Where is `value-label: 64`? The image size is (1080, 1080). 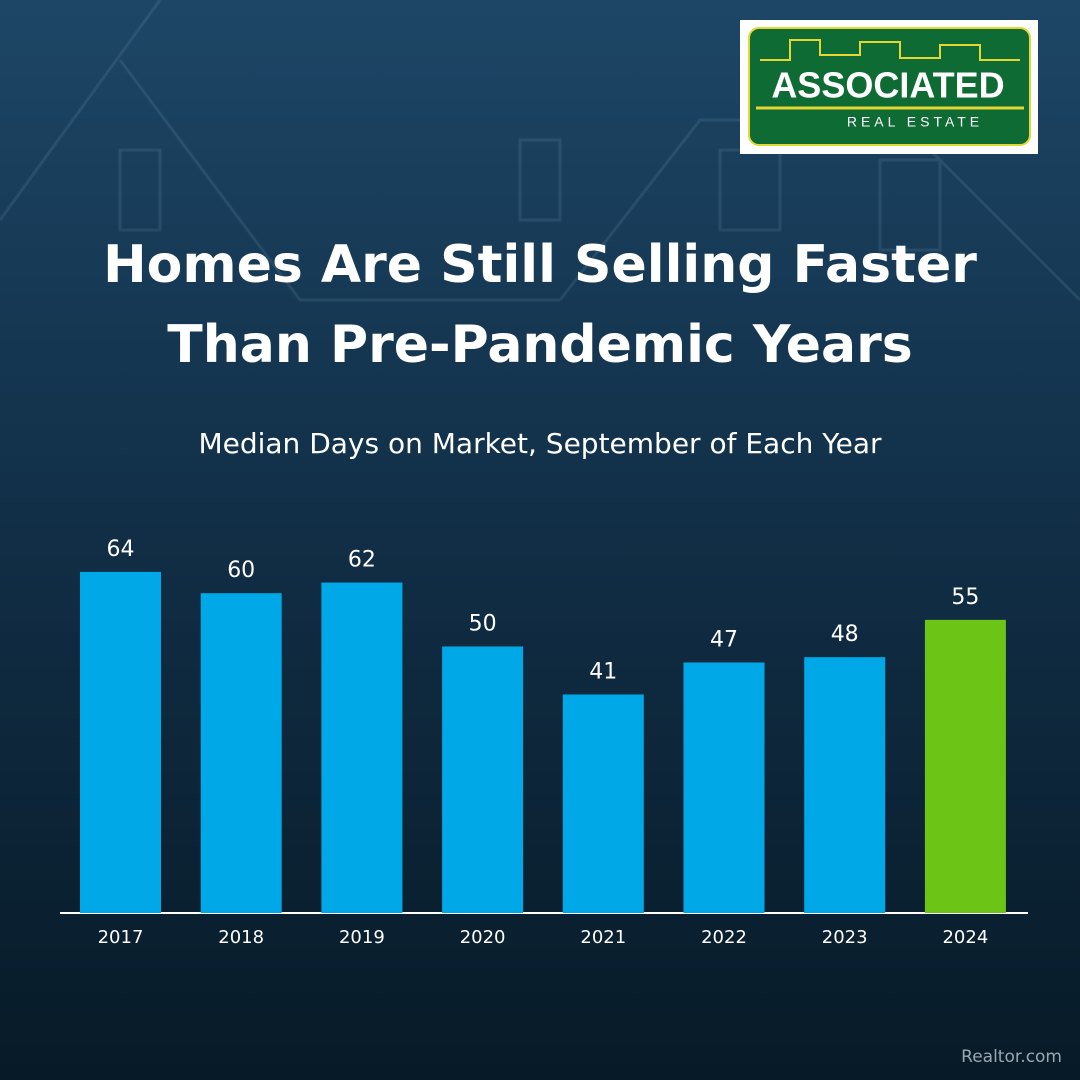 value-label: 64 is located at coordinates (121, 549).